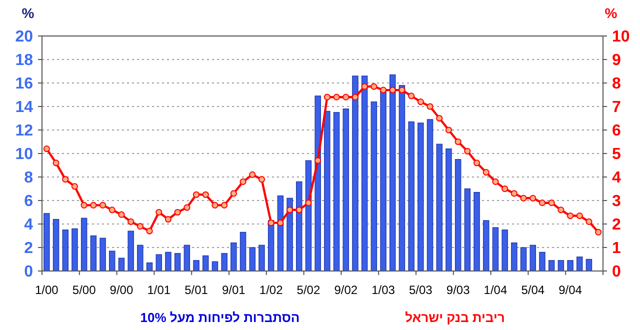  I want to click on y-tick-label: 0, so click(29, 272).